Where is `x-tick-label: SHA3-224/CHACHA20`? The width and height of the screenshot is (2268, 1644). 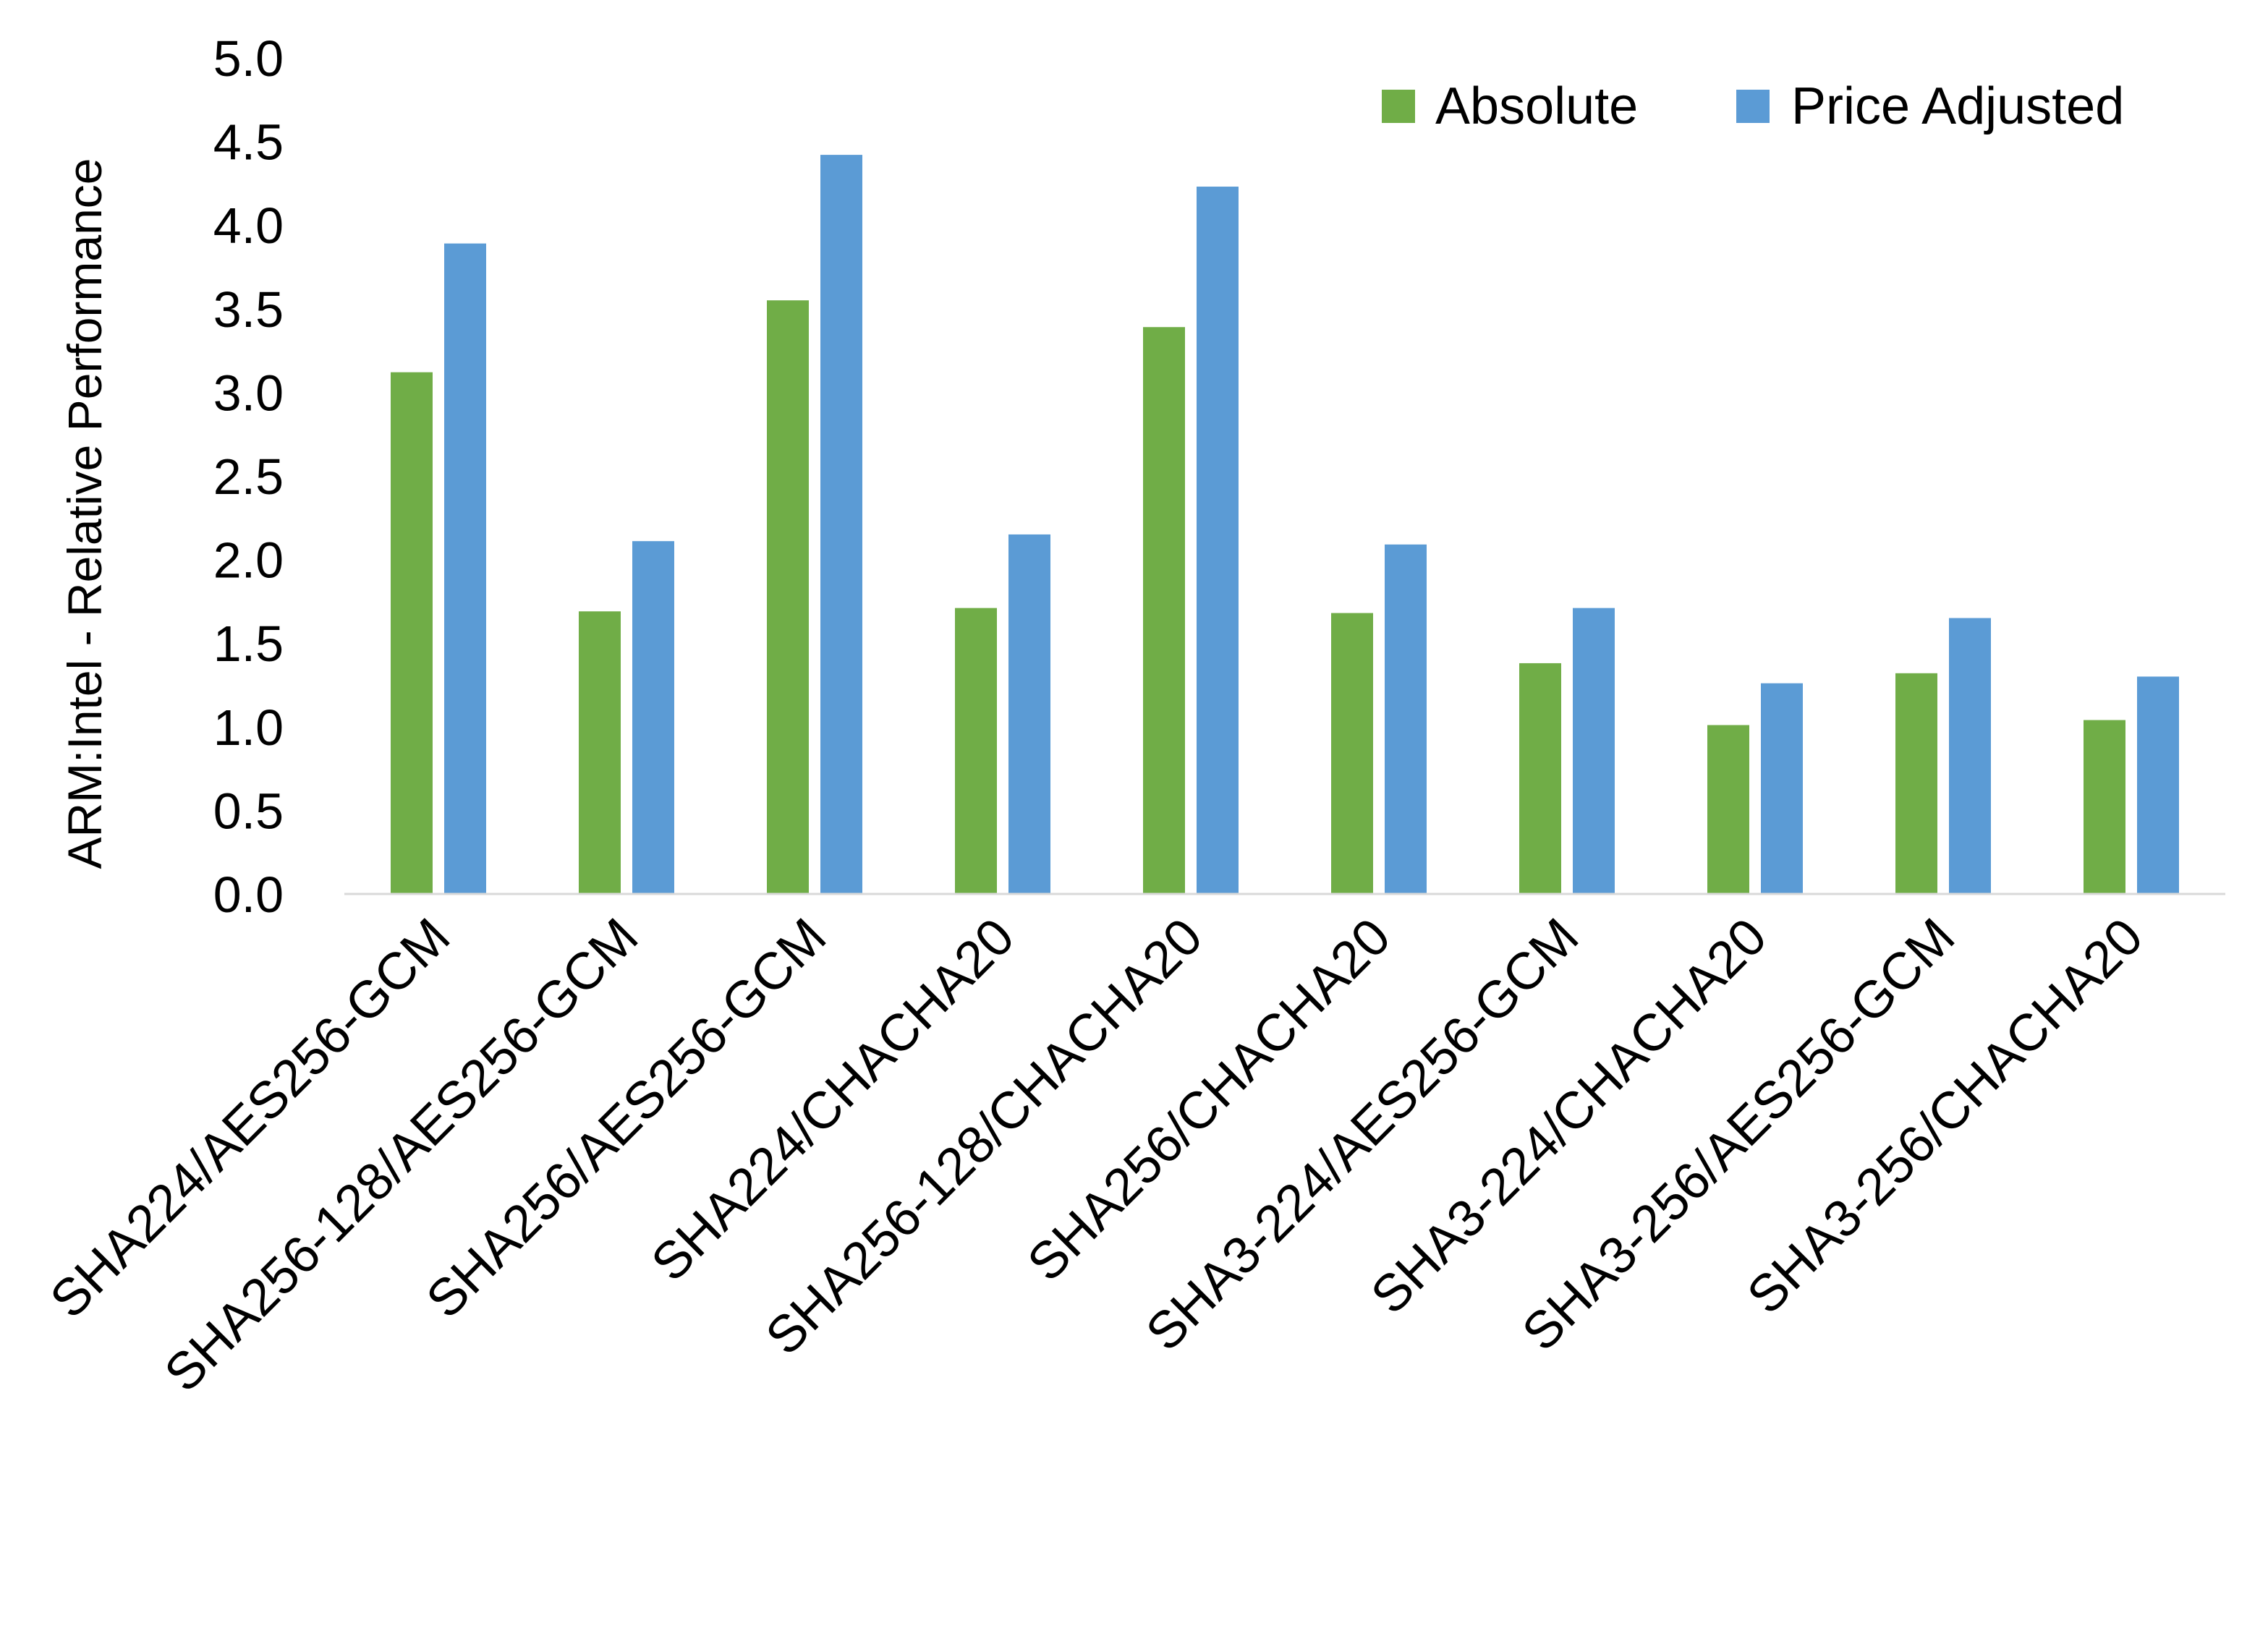 x-tick-label: SHA3-224/CHACHA20 is located at coordinates (1569, 1116).